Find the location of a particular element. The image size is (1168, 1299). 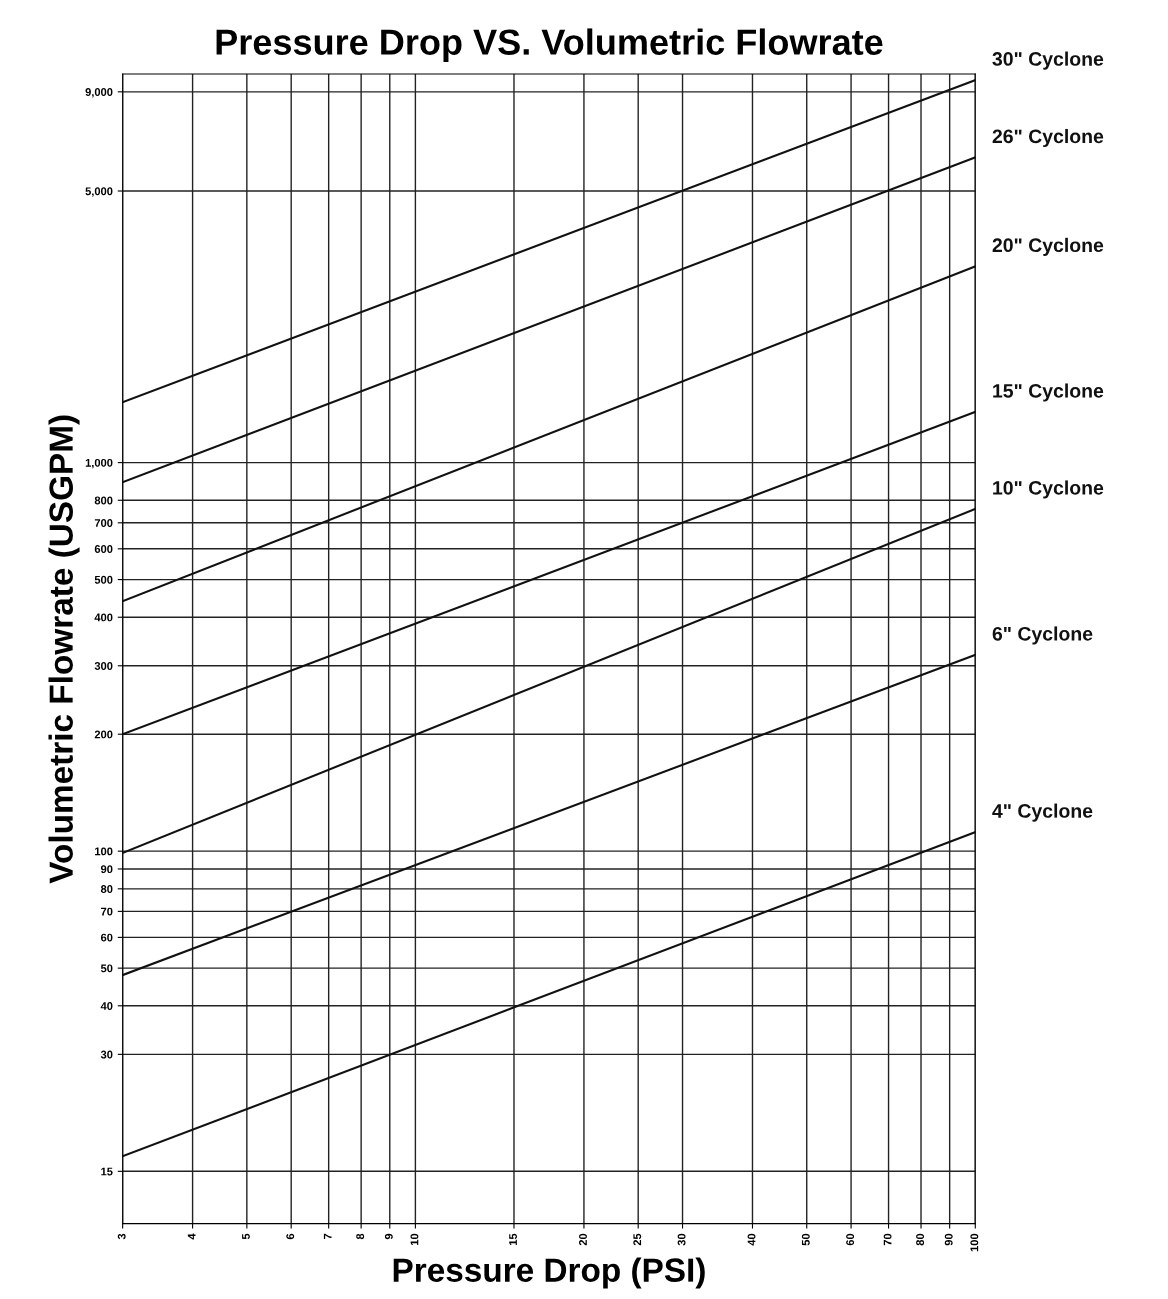

x-tick-label: 7 is located at coordinates (327, 1236).